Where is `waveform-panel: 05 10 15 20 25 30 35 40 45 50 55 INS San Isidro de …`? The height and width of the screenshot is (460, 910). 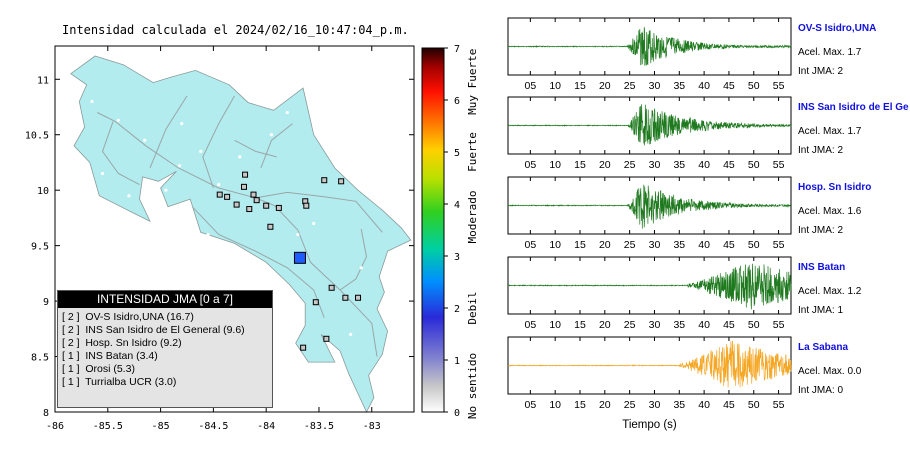
waveform-panel: 05 10 15 20 25 30 35 40 45 50 55 INS San Isidro de … is located at coordinates (708, 133).